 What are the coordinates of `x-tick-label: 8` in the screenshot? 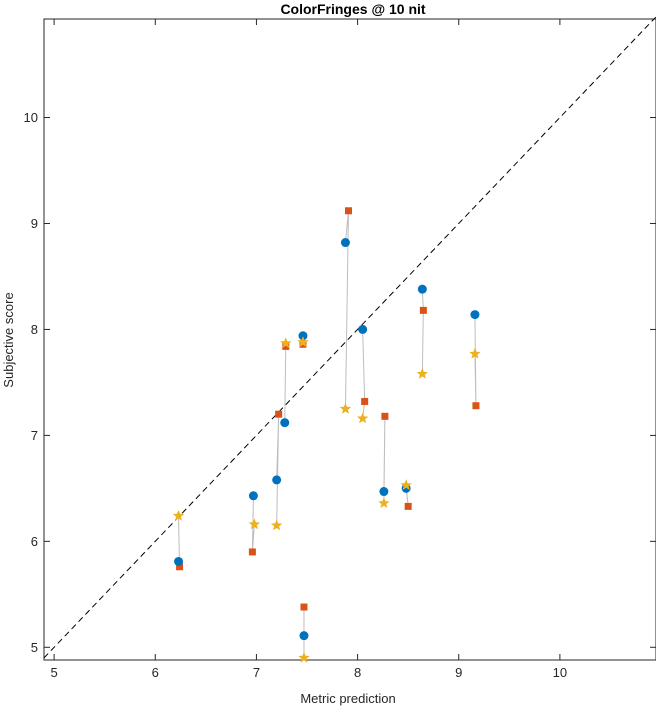 It's located at (357, 672).